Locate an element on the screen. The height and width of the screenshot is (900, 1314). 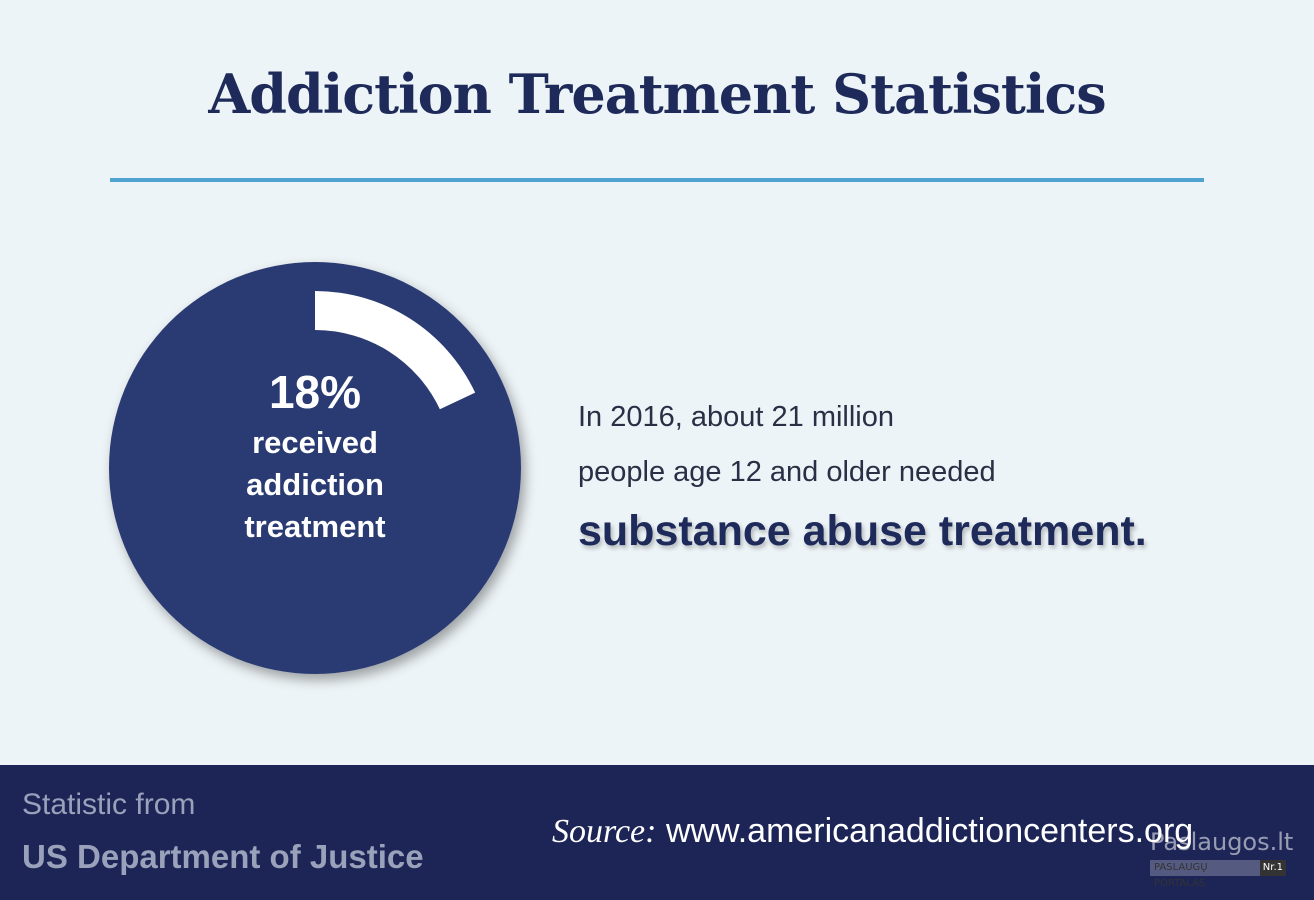
stat-arc is located at coordinates (395, 350).